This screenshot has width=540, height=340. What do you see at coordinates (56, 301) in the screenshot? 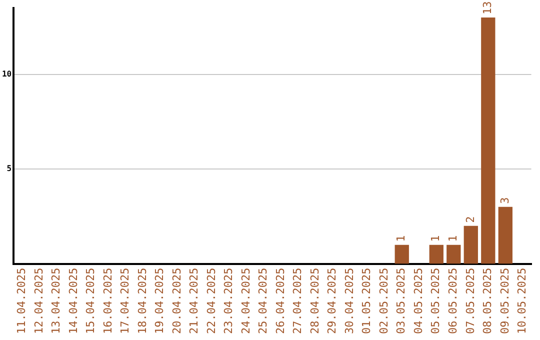
I see `x-tick-label: 13.04.2025` at bounding box center [56, 301].